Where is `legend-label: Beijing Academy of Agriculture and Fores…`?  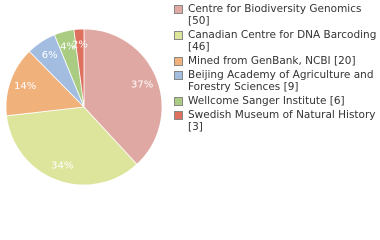 legend-label: Beijing Academy of Agriculture and Fores… is located at coordinates (281, 81).